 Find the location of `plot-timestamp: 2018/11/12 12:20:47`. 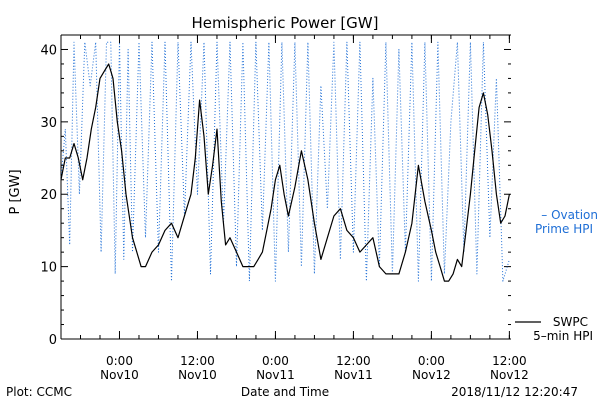

plot-timestamp: 2018/11/12 12:20:47 is located at coordinates (514, 392).